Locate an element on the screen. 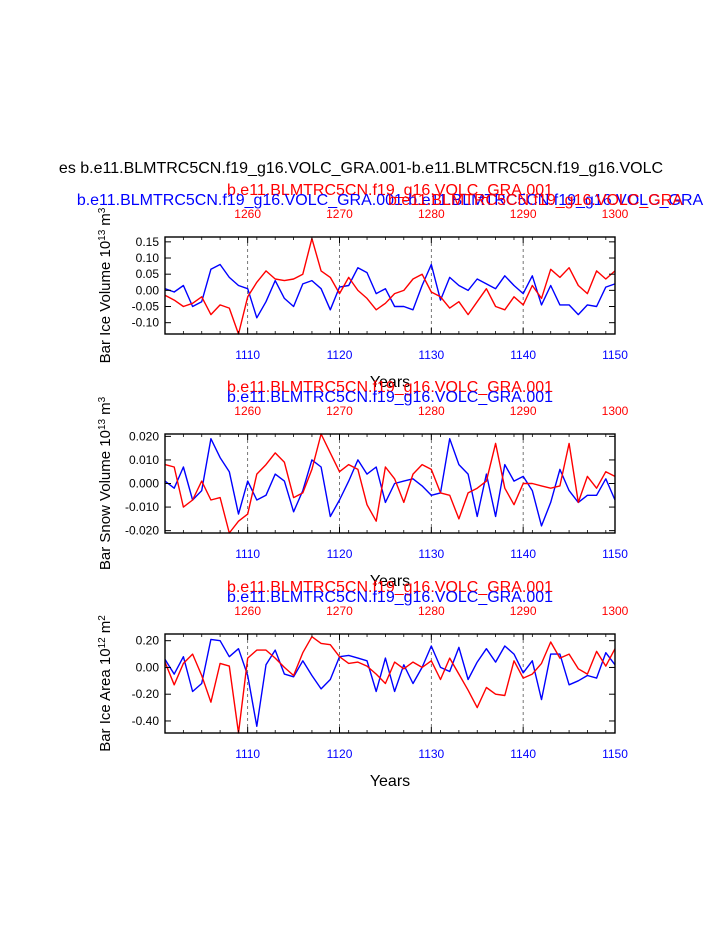  y-axis-label: Bar Snow Volume 1013 m3 is located at coordinates (106, 483).